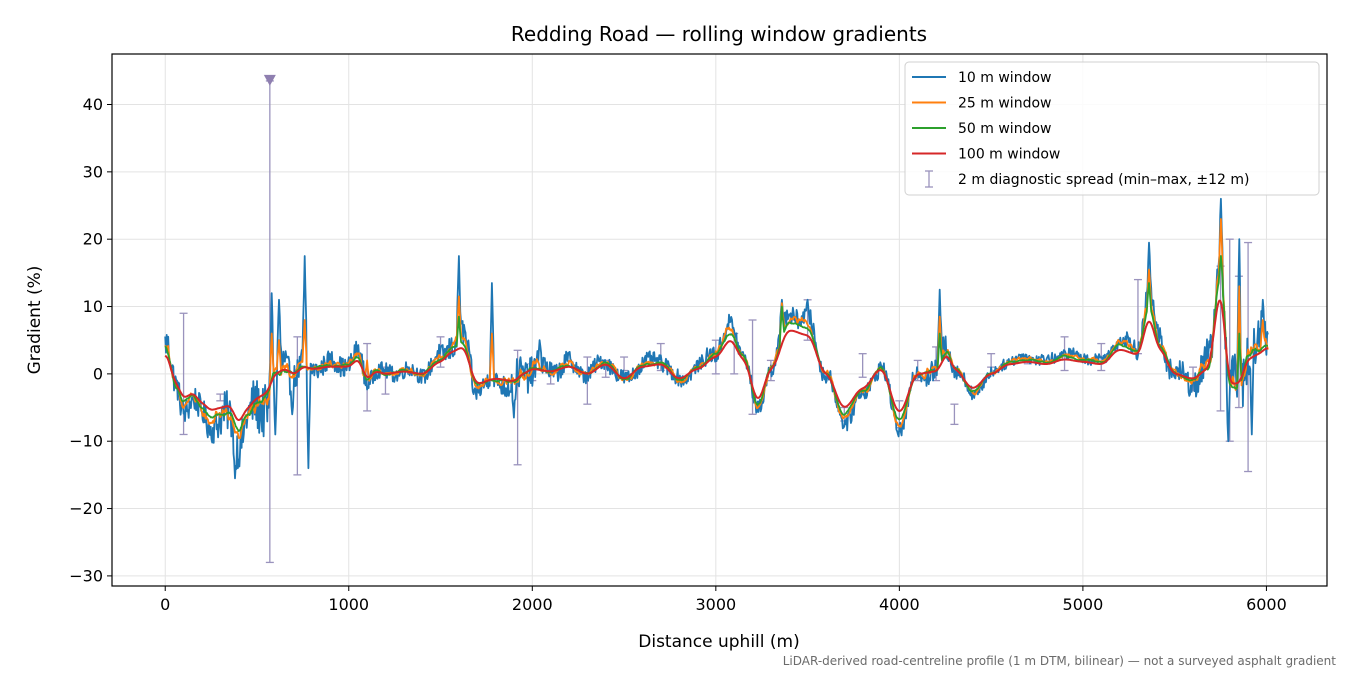  Describe the element at coordinates (1009, 155) in the screenshot. I see `legend-label: 100 m window` at that location.